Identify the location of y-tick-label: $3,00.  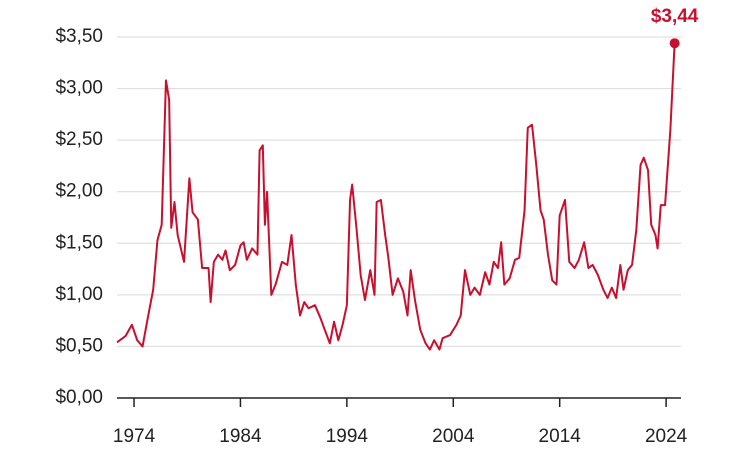
(79, 88).